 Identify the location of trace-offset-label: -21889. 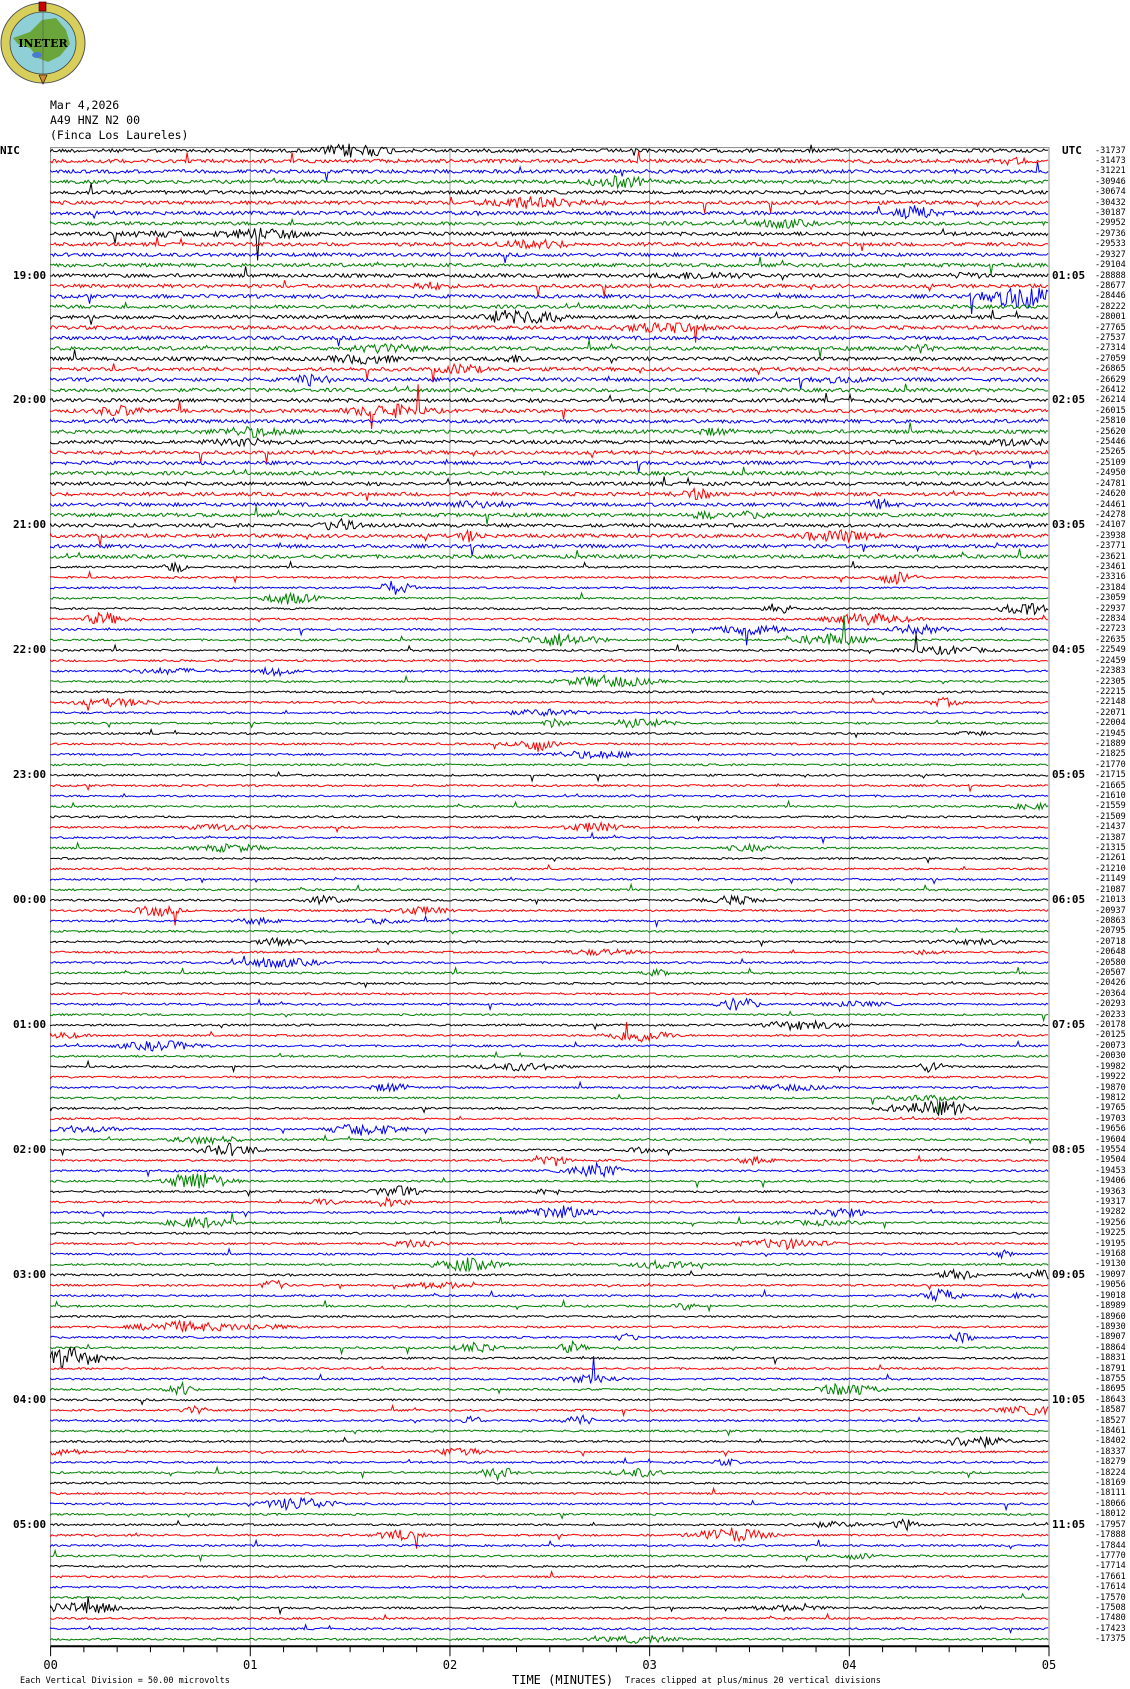
(1110, 743).